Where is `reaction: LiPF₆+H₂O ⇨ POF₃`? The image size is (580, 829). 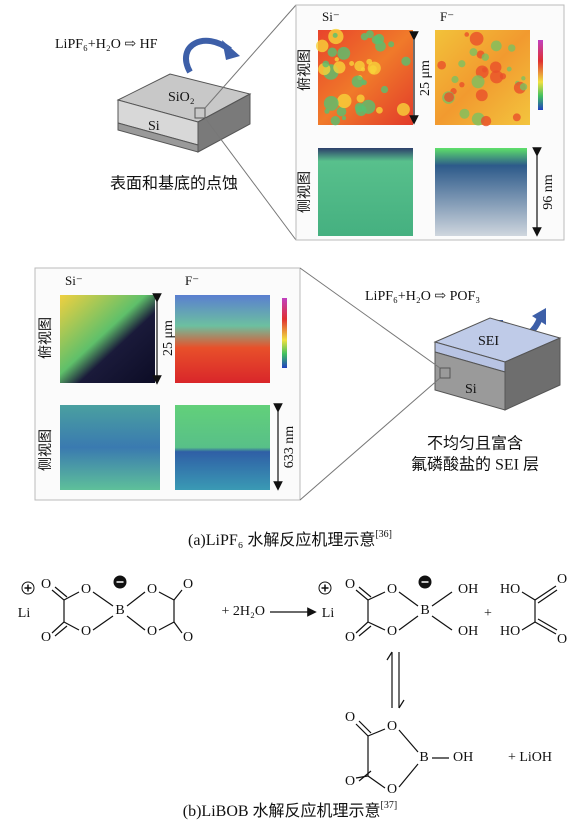
reaction: LiPF₆+H₂O ⇨ POF₃ is located at coordinates (422, 296).